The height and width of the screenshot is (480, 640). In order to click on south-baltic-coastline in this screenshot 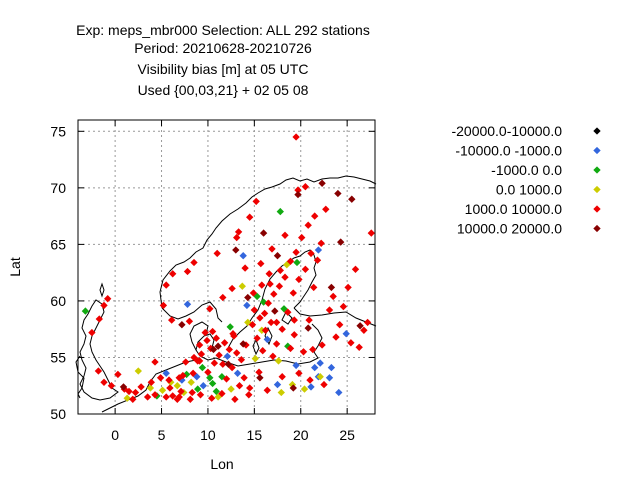, I will do `click(235, 350)`.